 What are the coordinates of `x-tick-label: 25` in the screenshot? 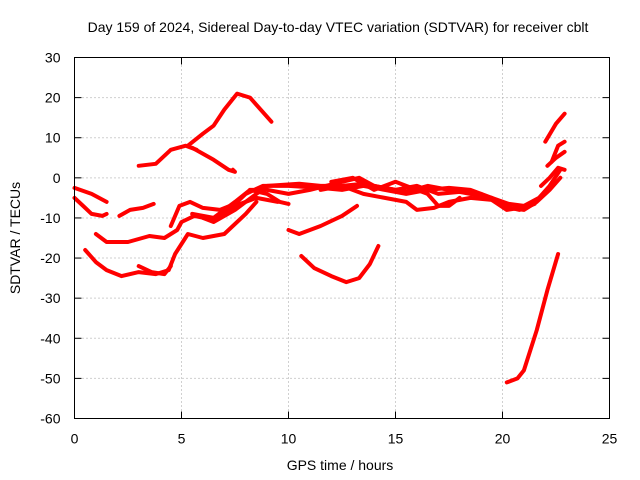 It's located at (610, 439).